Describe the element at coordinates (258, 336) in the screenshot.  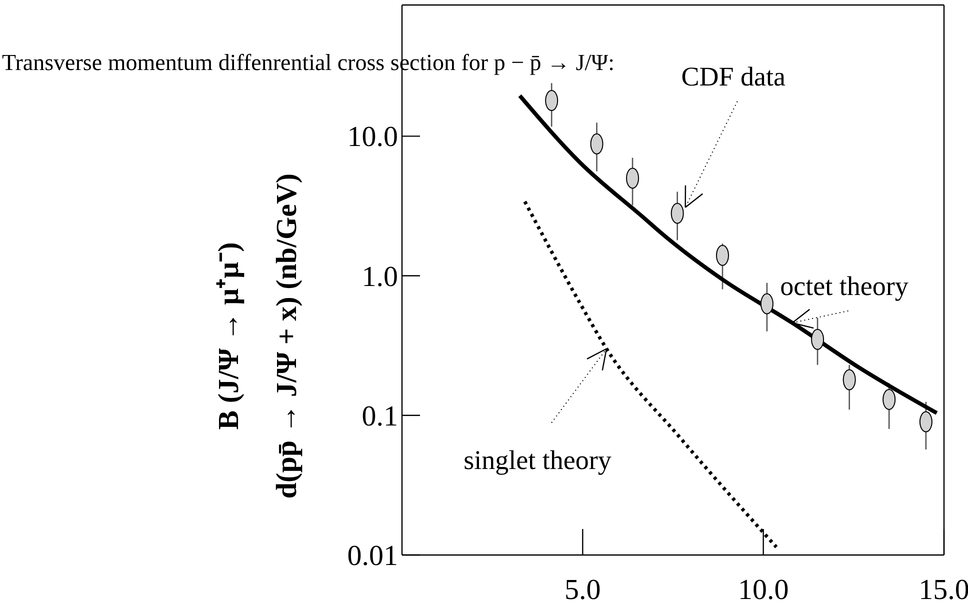
I see `y-axis-title: B (J/Ψ → μ⁺μ⁻) d(pp̄ → J/Ψ + x) (nb/GeV)` at that location.